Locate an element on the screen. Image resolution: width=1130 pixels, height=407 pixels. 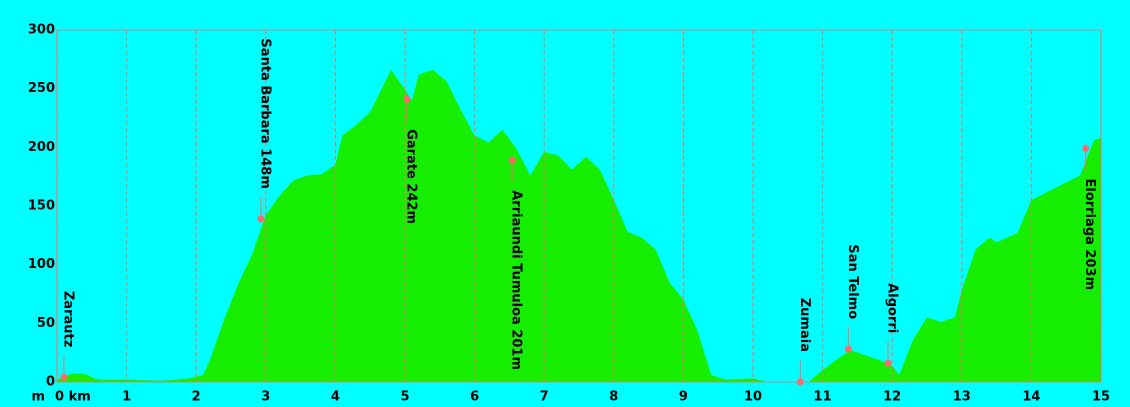
x-tick-label: 9 is located at coordinates (683, 397).